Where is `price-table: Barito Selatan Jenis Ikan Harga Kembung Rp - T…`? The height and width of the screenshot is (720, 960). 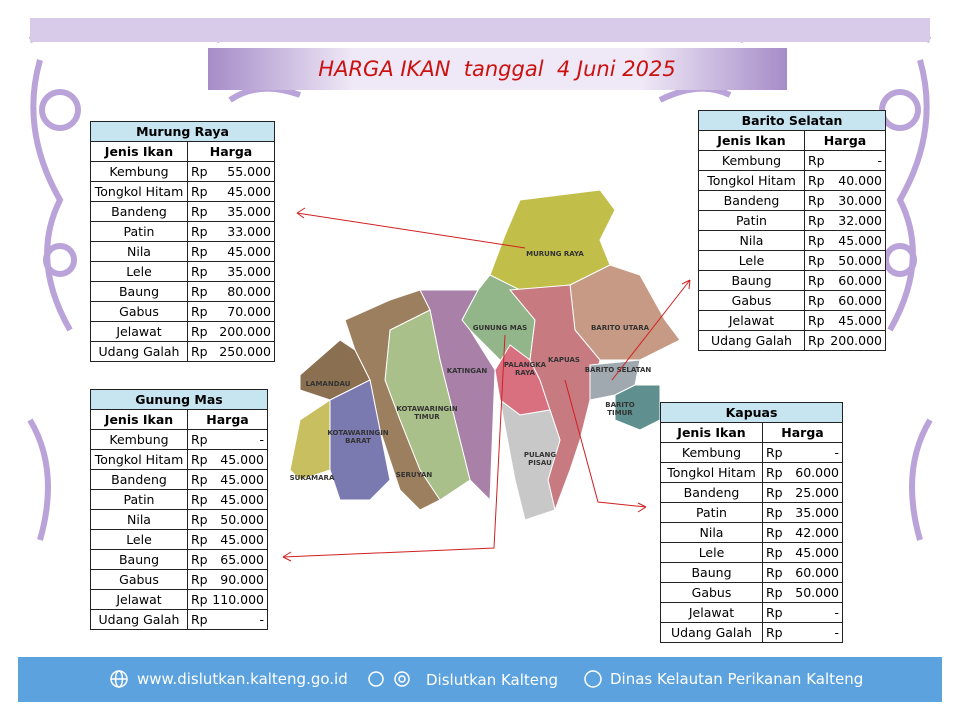 price-table: Barito Selatan Jenis Ikan Harga Kembung Rp - T… is located at coordinates (792, 230).